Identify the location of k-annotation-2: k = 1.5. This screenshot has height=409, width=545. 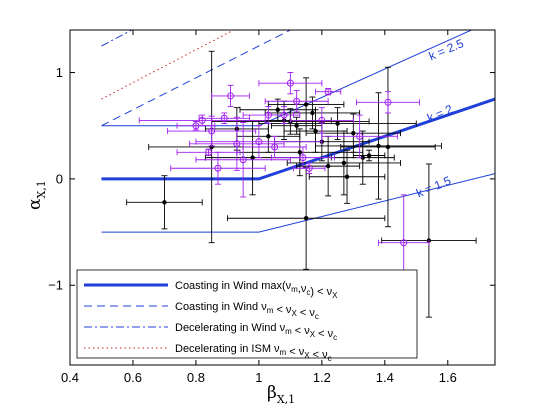
(433, 186).